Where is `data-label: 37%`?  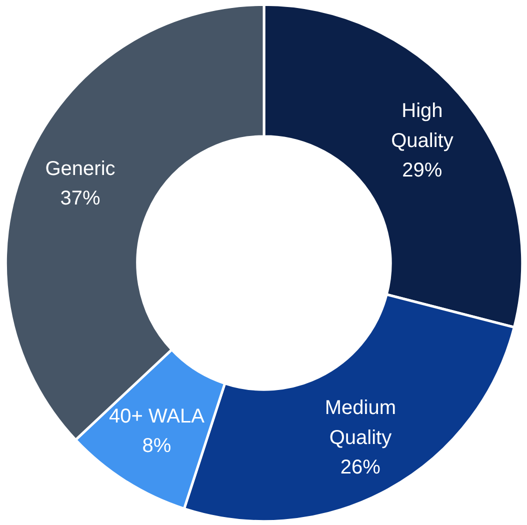
data-label: 37% is located at coordinates (80, 199).